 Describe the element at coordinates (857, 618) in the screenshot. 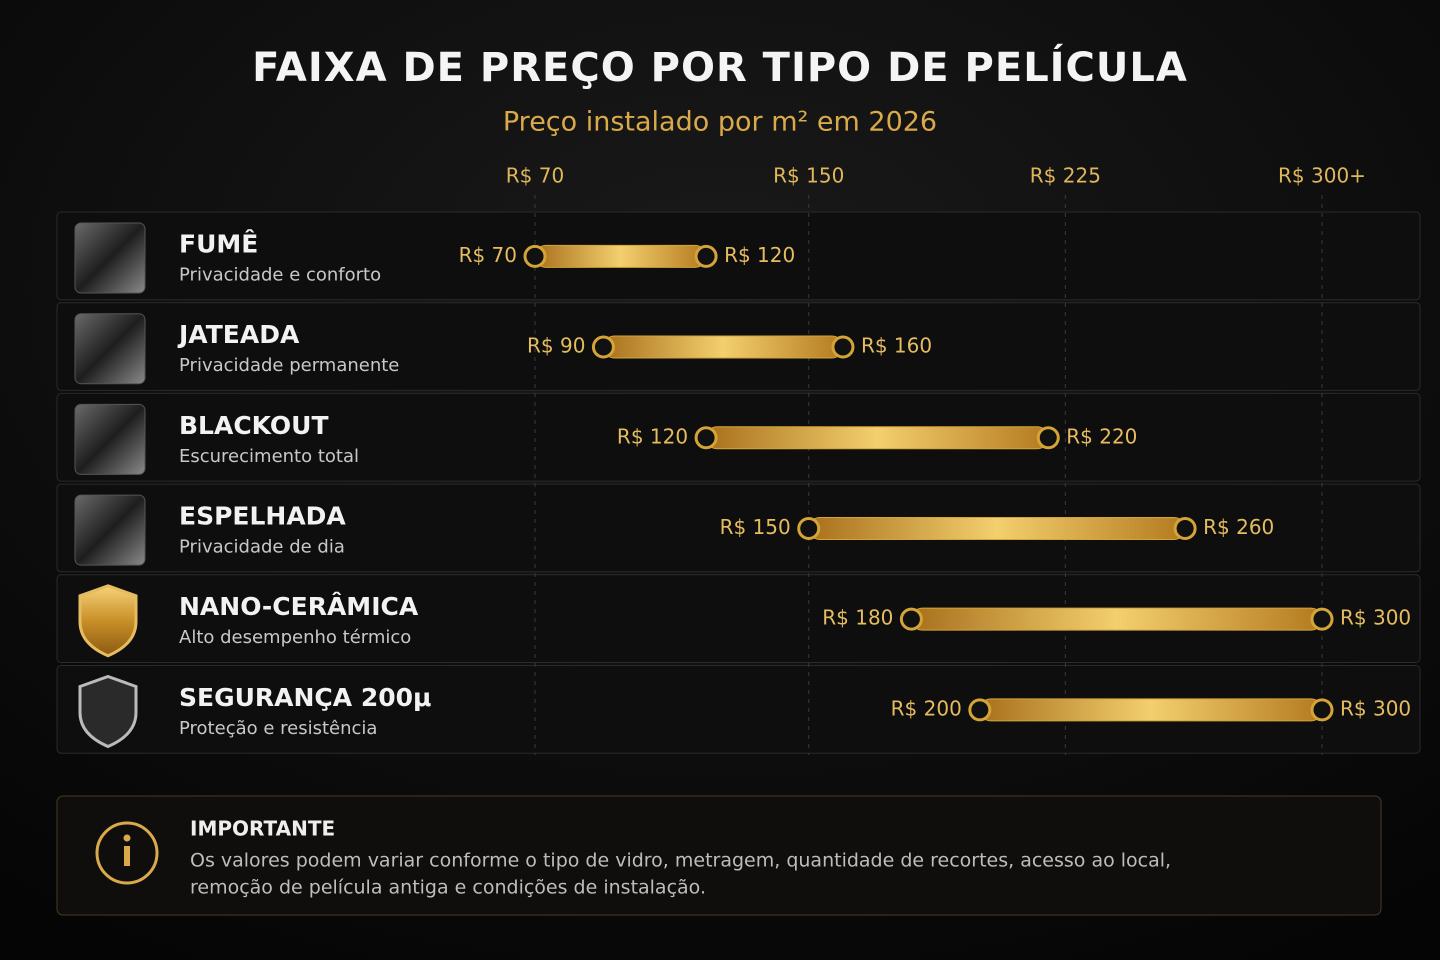

I see `value-label: R$ 180` at that location.